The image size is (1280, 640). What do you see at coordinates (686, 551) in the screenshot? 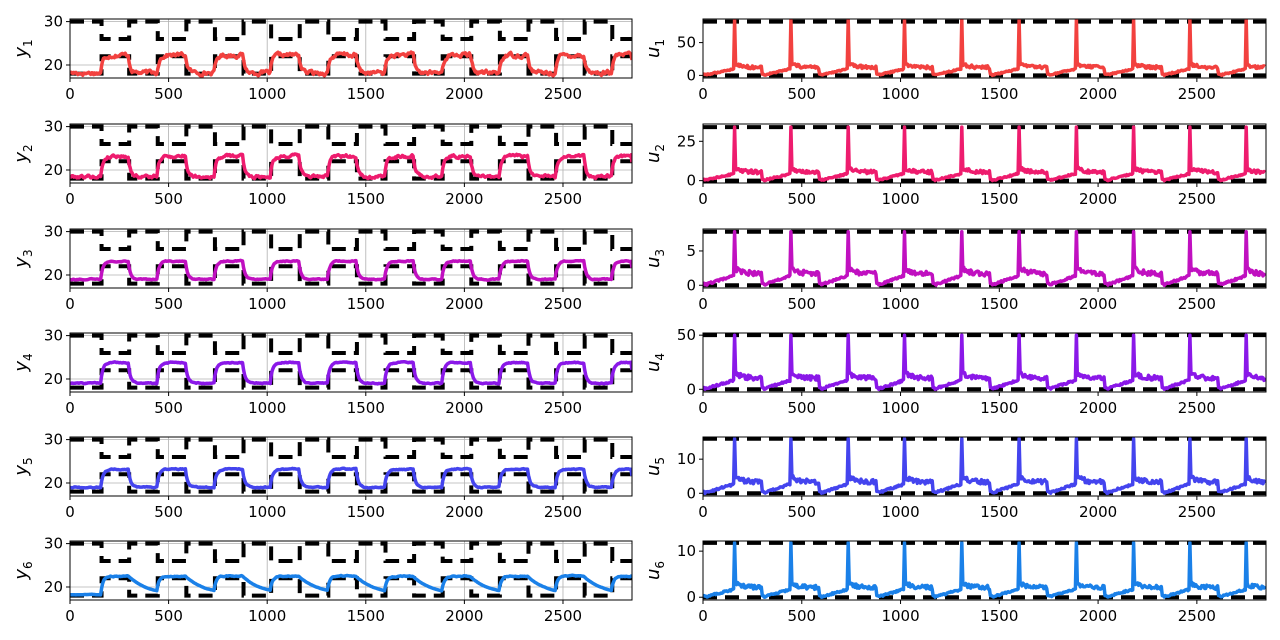
I see `y-tick-label: 10` at bounding box center [686, 551].